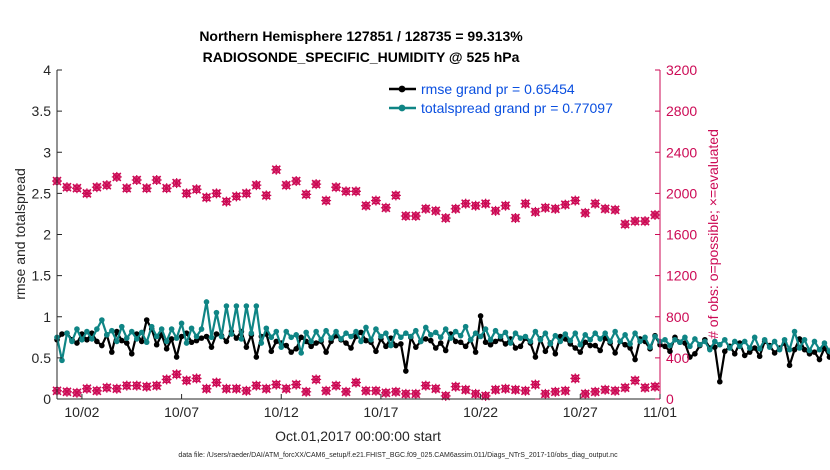  What do you see at coordinates (517, 108) in the screenshot?
I see `legend-spread-label: totalspread grand pr = 0.77097` at bounding box center [517, 108].